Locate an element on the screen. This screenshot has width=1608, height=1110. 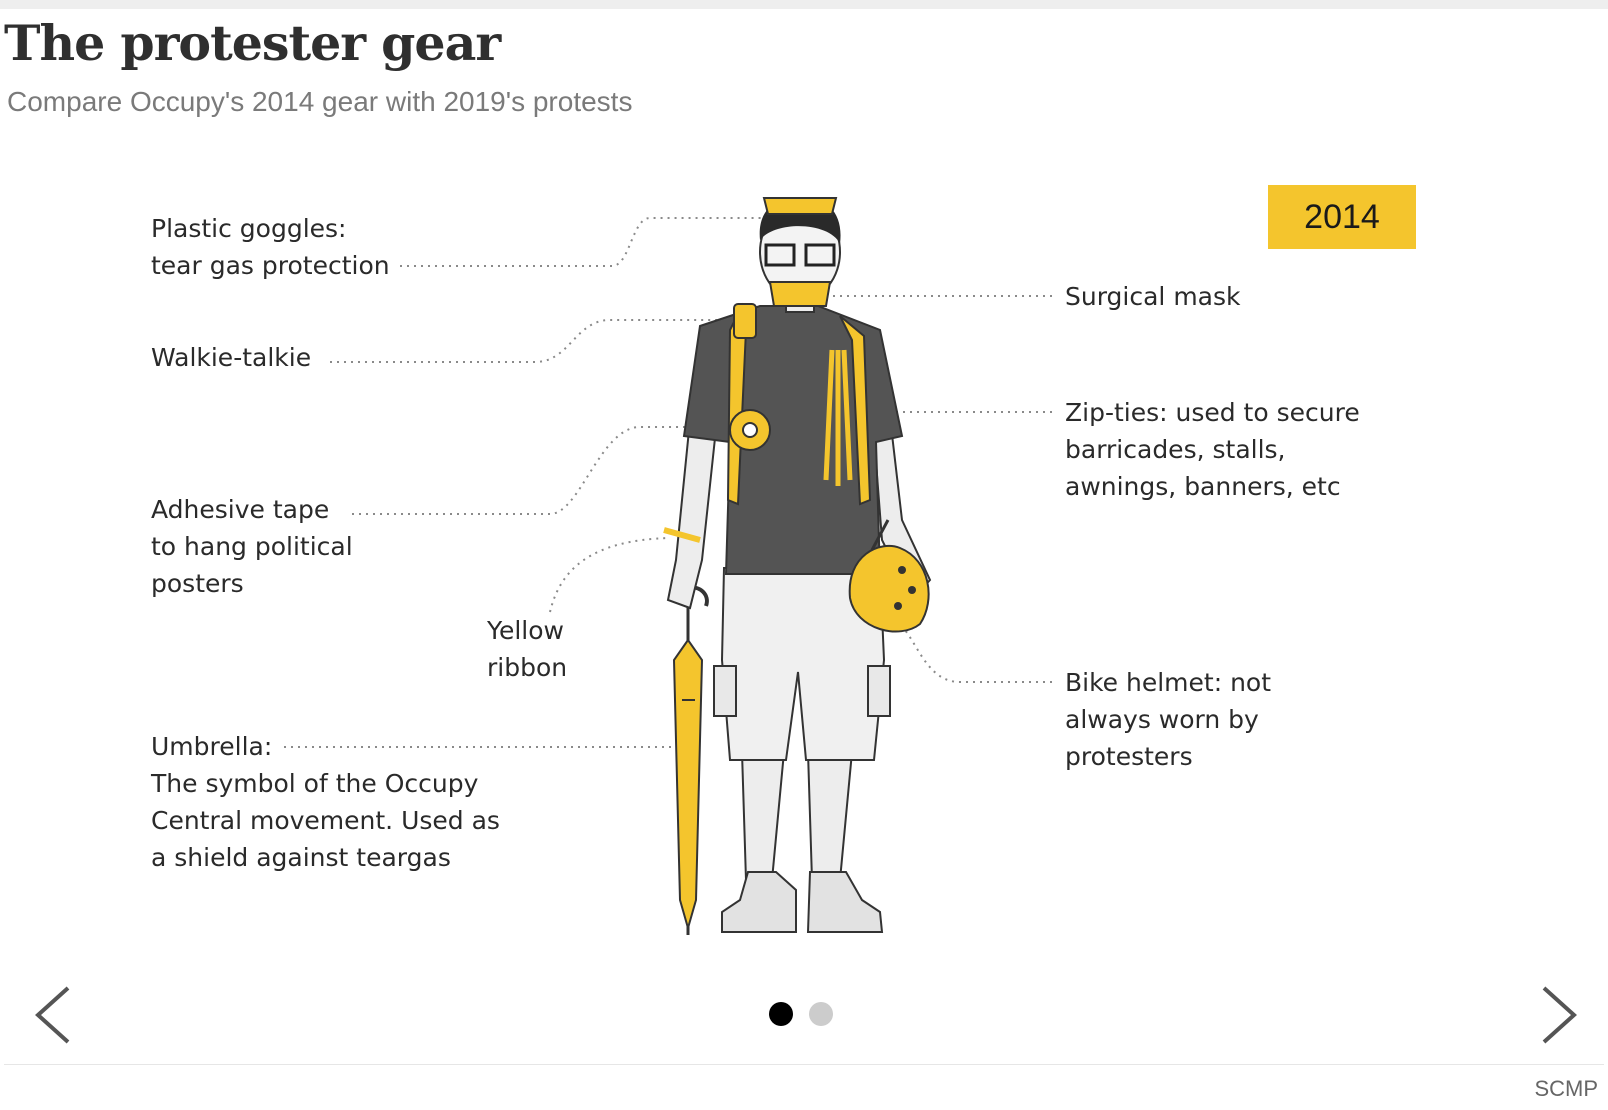
leader-ribbon is located at coordinates (610, 575).